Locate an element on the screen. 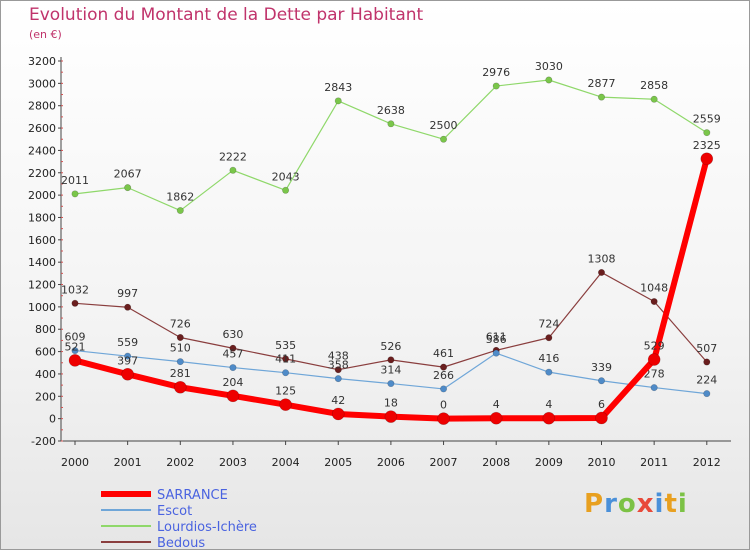 Image resolution: width=750 pixels, height=550 pixels. x-tick-label: 2001 is located at coordinates (128, 462).